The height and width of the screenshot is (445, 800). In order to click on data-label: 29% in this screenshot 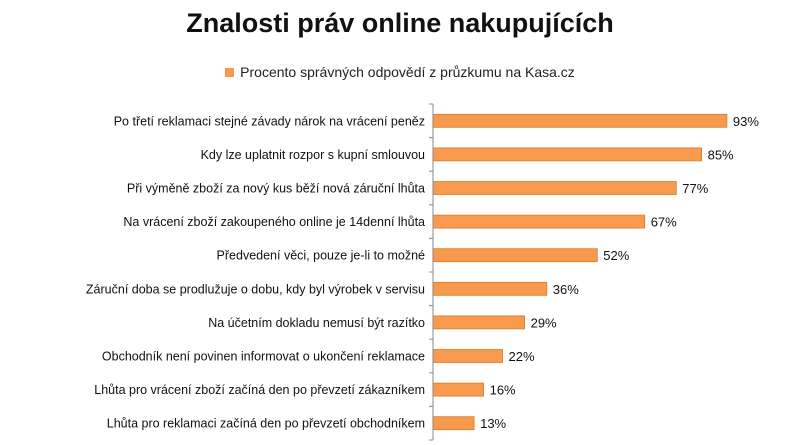, I will do `click(544, 322)`.